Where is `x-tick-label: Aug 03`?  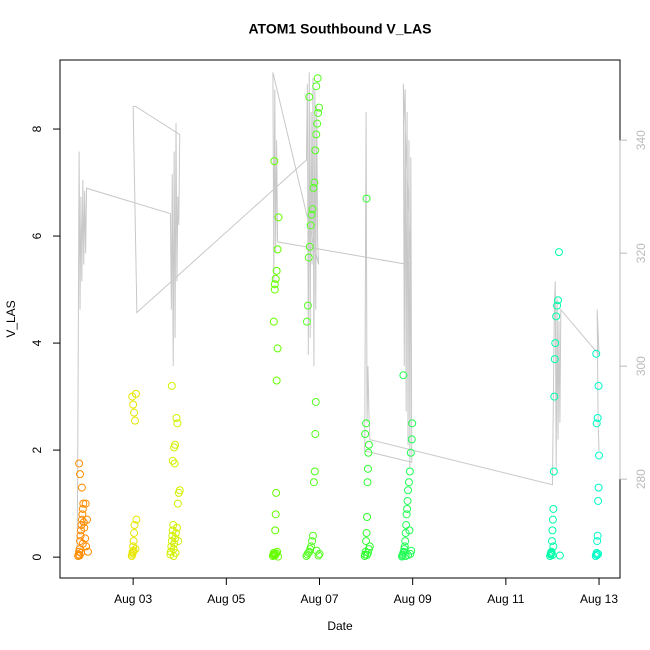 x-tick-label: Aug 03 is located at coordinates (133, 599).